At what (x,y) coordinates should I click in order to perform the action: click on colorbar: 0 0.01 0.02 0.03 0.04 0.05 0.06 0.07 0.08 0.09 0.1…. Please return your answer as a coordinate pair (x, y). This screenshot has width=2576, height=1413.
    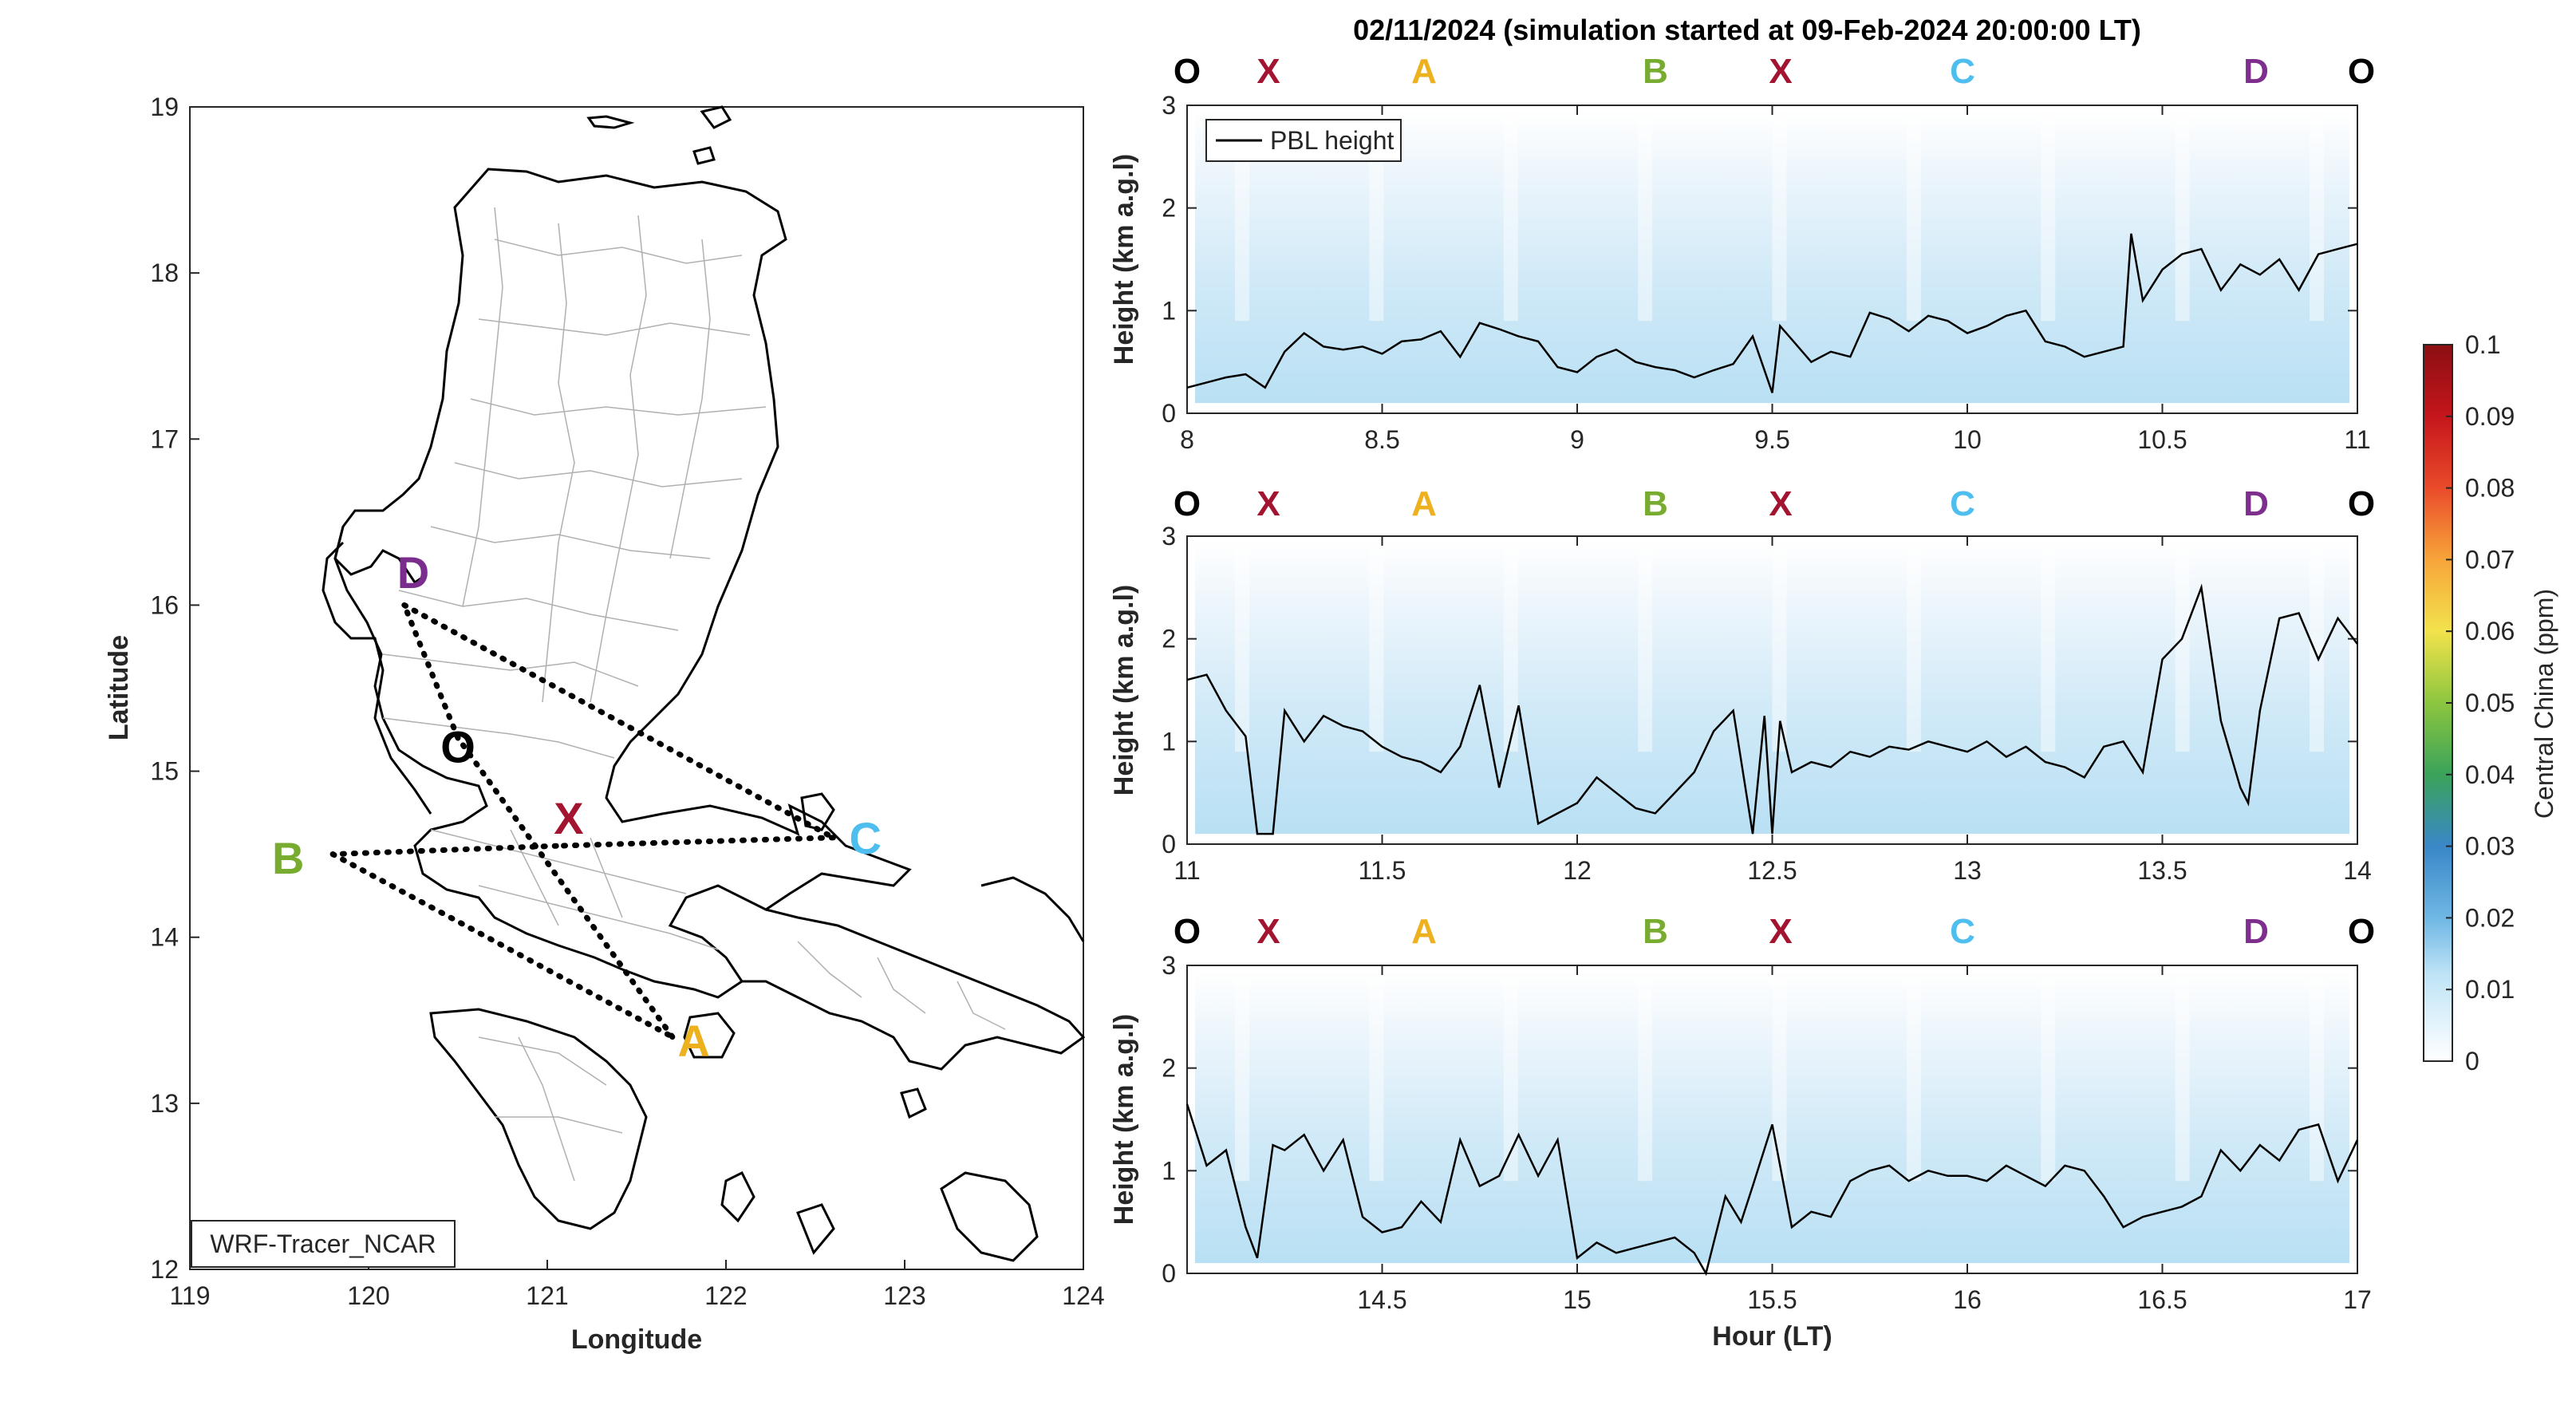
    Looking at the image, I should click on (2491, 703).